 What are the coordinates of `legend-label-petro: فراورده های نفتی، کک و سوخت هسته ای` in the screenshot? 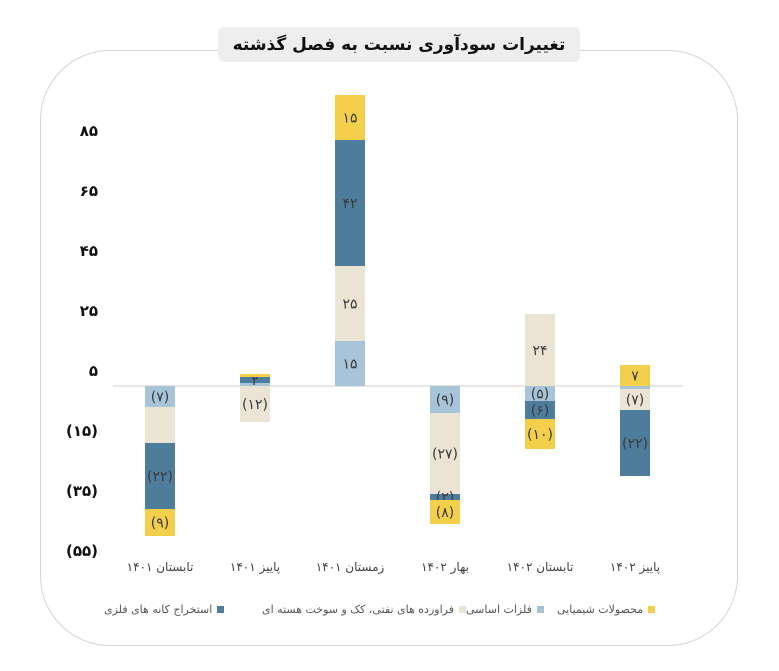 It's located at (358, 609).